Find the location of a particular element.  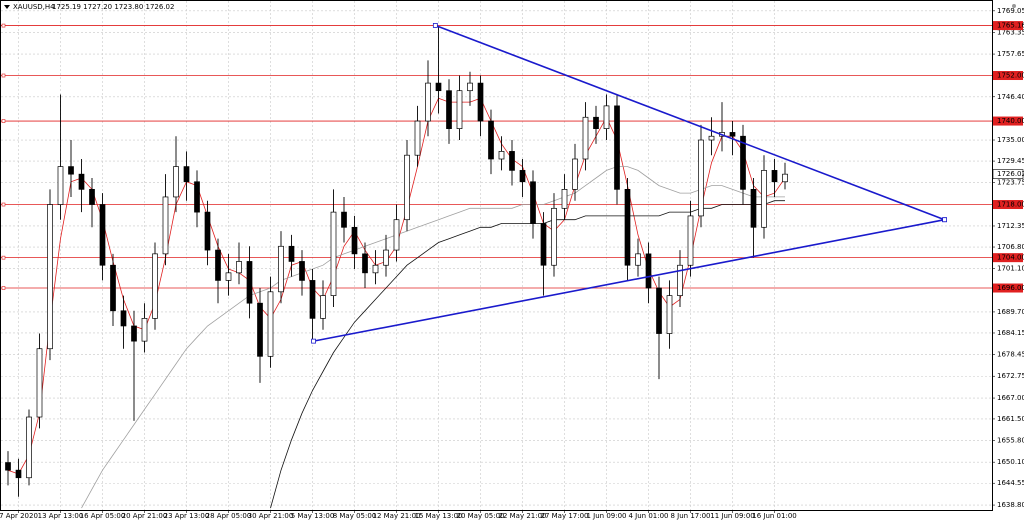

level-label: 1752.00 is located at coordinates (1010, 76).